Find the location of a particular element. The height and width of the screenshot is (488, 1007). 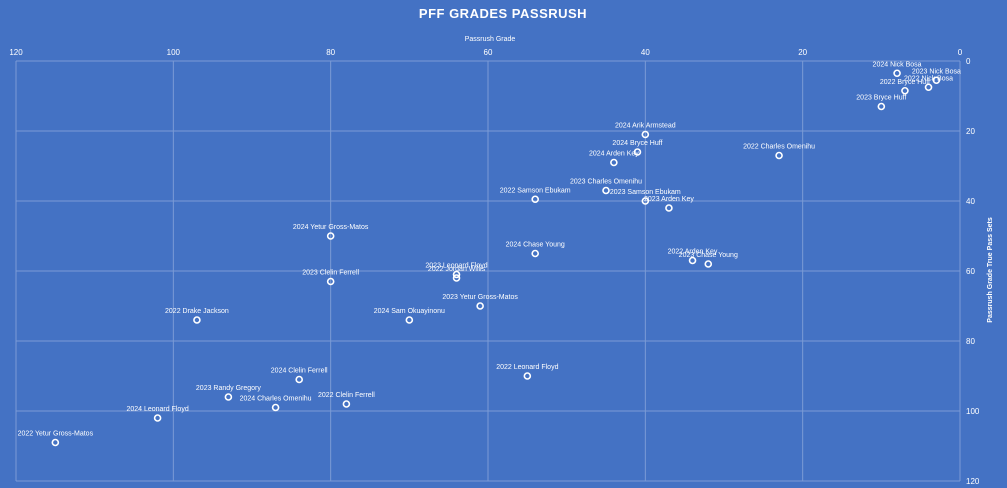

x-tick-label: 60 is located at coordinates (488, 52).